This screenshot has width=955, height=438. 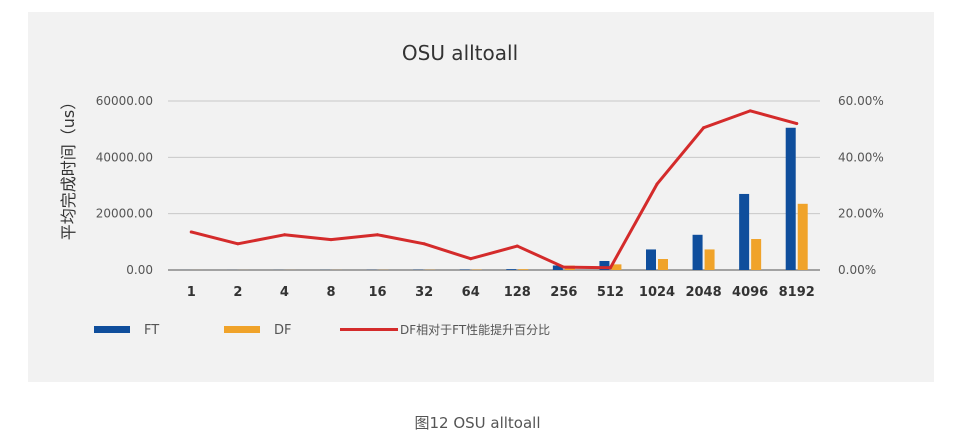 I want to click on y-axis-ticks: 0.00 20000.00 40000.00 60000.00, so click(x=124, y=185).